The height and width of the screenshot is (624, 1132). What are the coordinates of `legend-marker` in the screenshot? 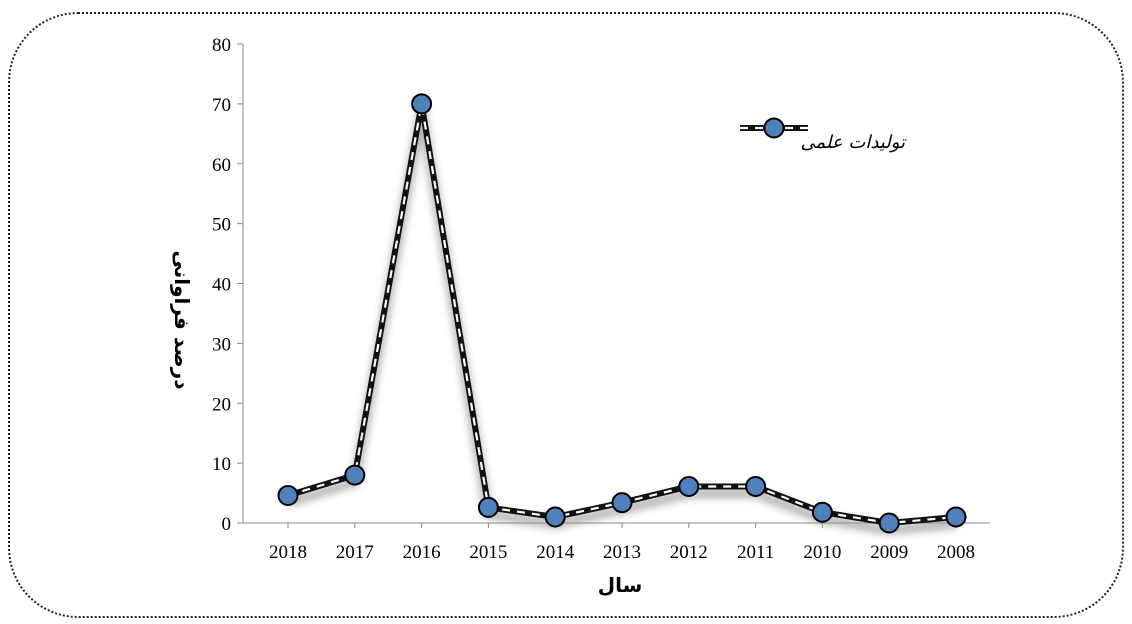 It's located at (774, 128).